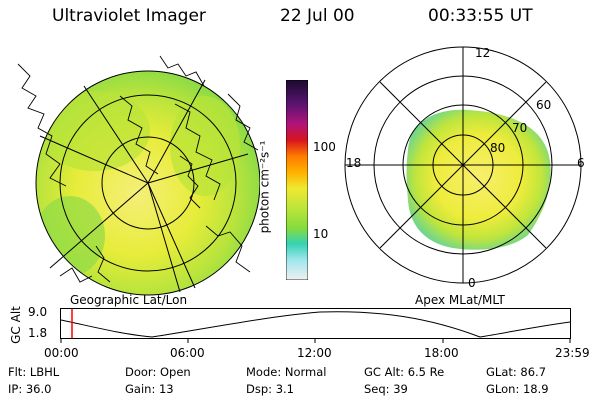 Image resolution: width=600 pixels, height=400 pixels. I want to click on flt-field: Flt: LBHL, so click(34, 372).